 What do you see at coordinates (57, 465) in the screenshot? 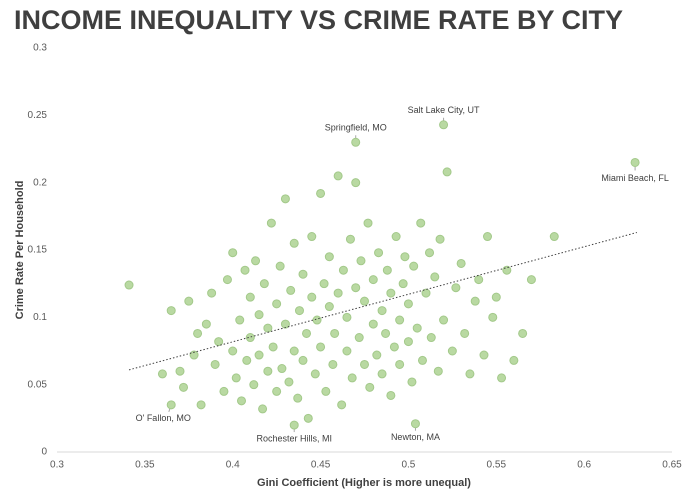
I see `x-tick-label: 0.3` at bounding box center [57, 465].